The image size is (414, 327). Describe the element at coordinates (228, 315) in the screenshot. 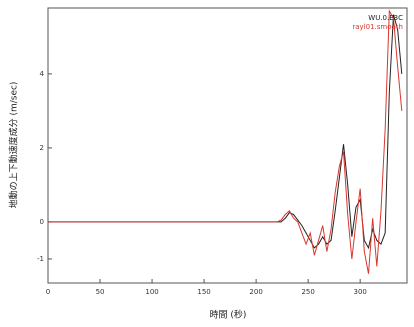

I see `x-axis-title: 時間 (秒)` at that location.